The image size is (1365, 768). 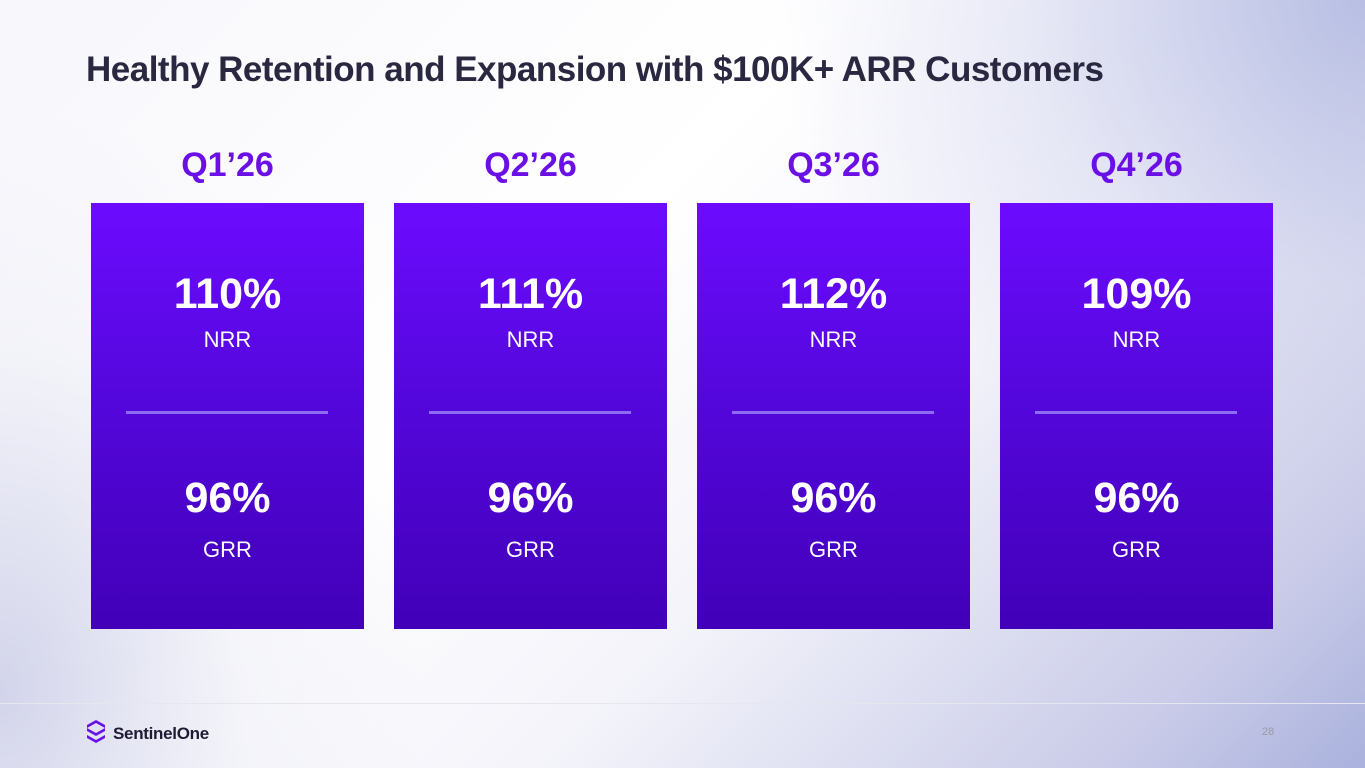 I want to click on metric-card-q3, so click(x=833, y=416).